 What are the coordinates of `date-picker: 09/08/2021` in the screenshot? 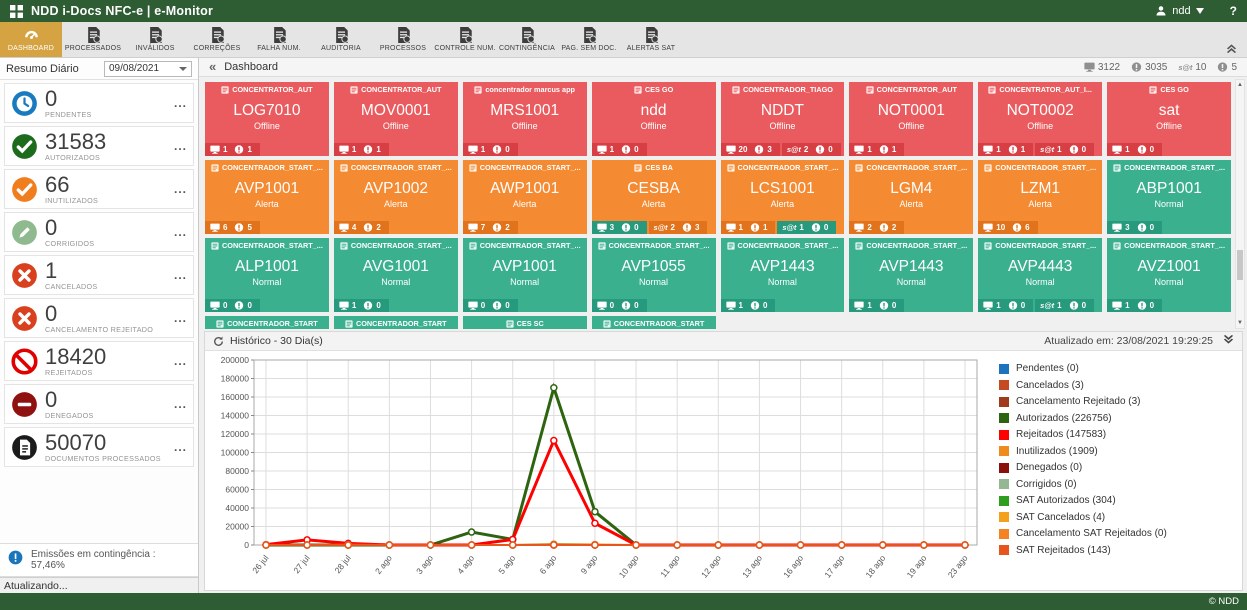 It's located at (148, 68).